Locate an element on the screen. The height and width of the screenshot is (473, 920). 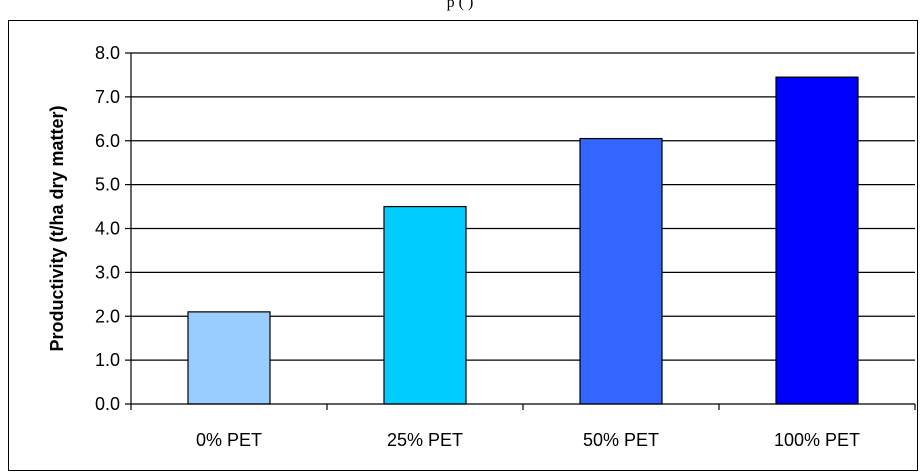
x-tick-label: 25% PET is located at coordinates (425, 440).